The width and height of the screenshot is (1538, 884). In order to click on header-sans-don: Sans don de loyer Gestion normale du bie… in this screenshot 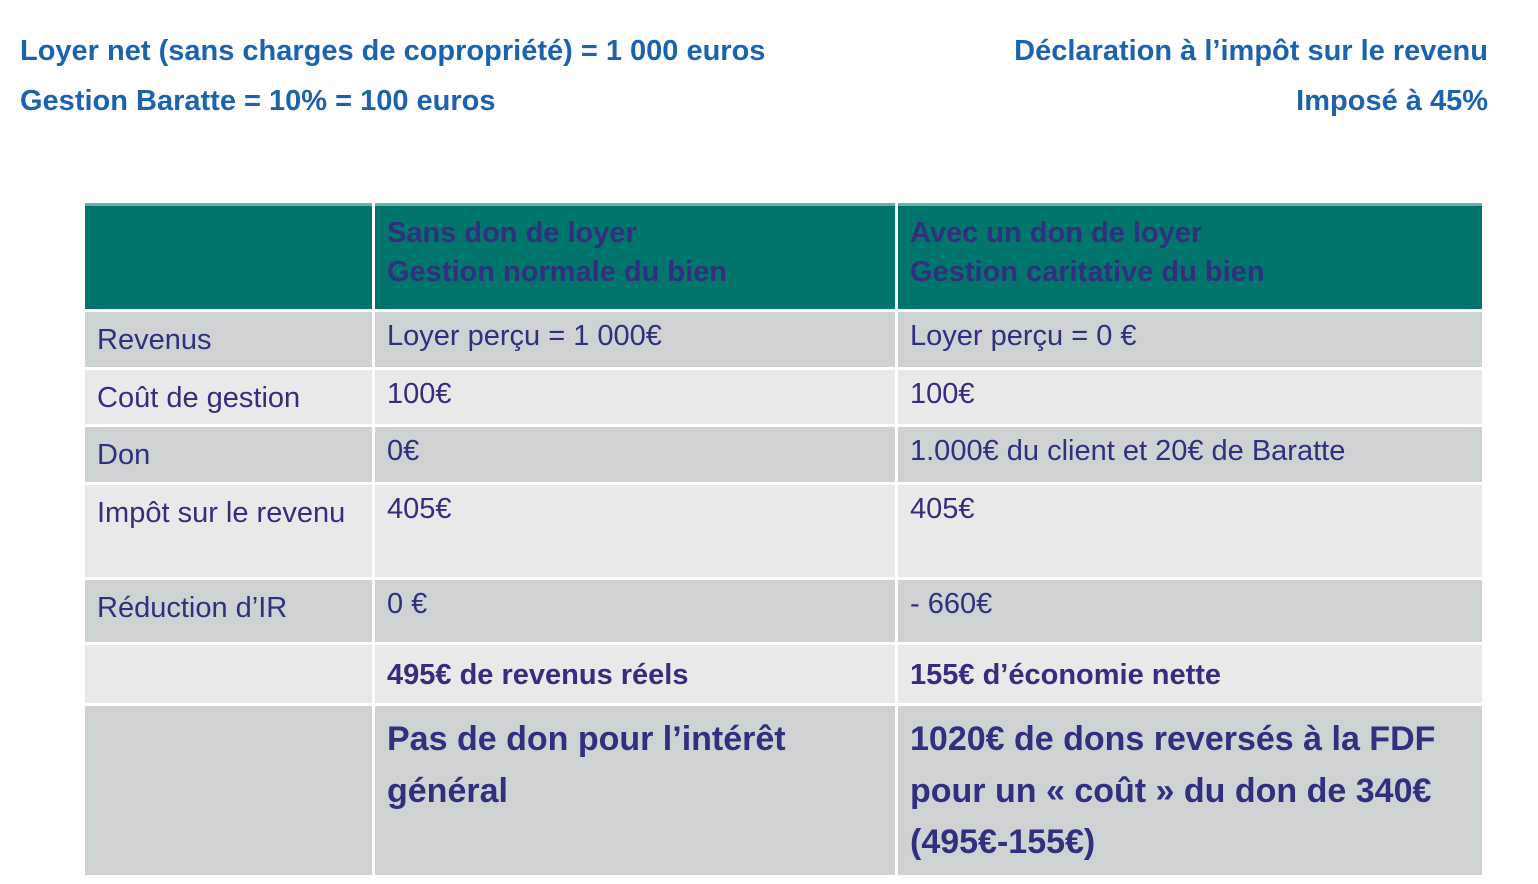, I will do `click(635, 256)`.